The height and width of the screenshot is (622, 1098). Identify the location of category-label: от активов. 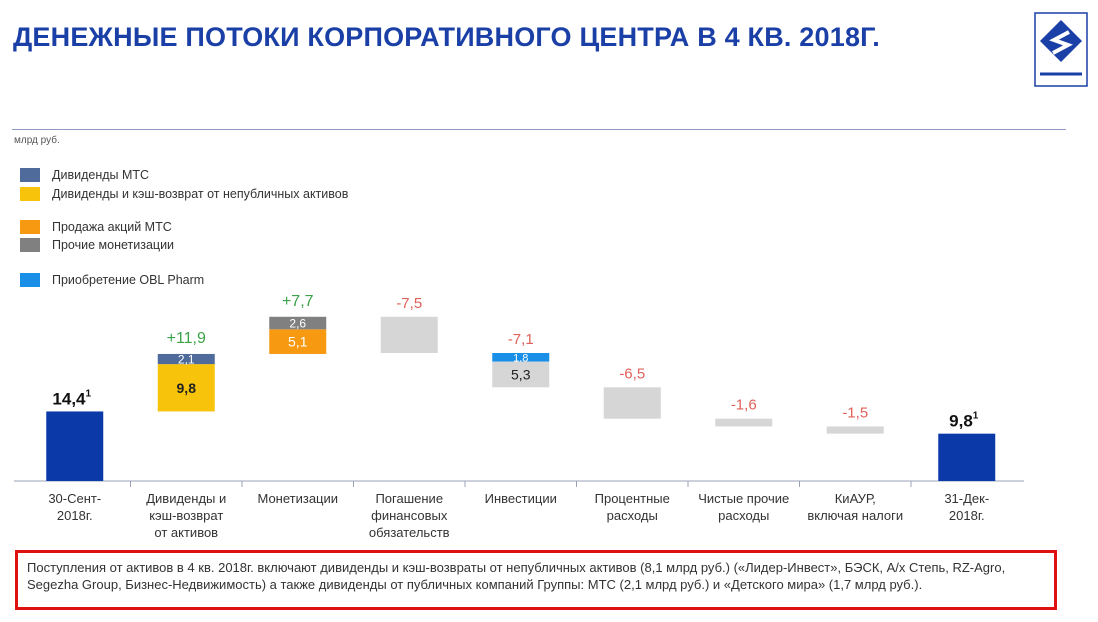
(186, 532).